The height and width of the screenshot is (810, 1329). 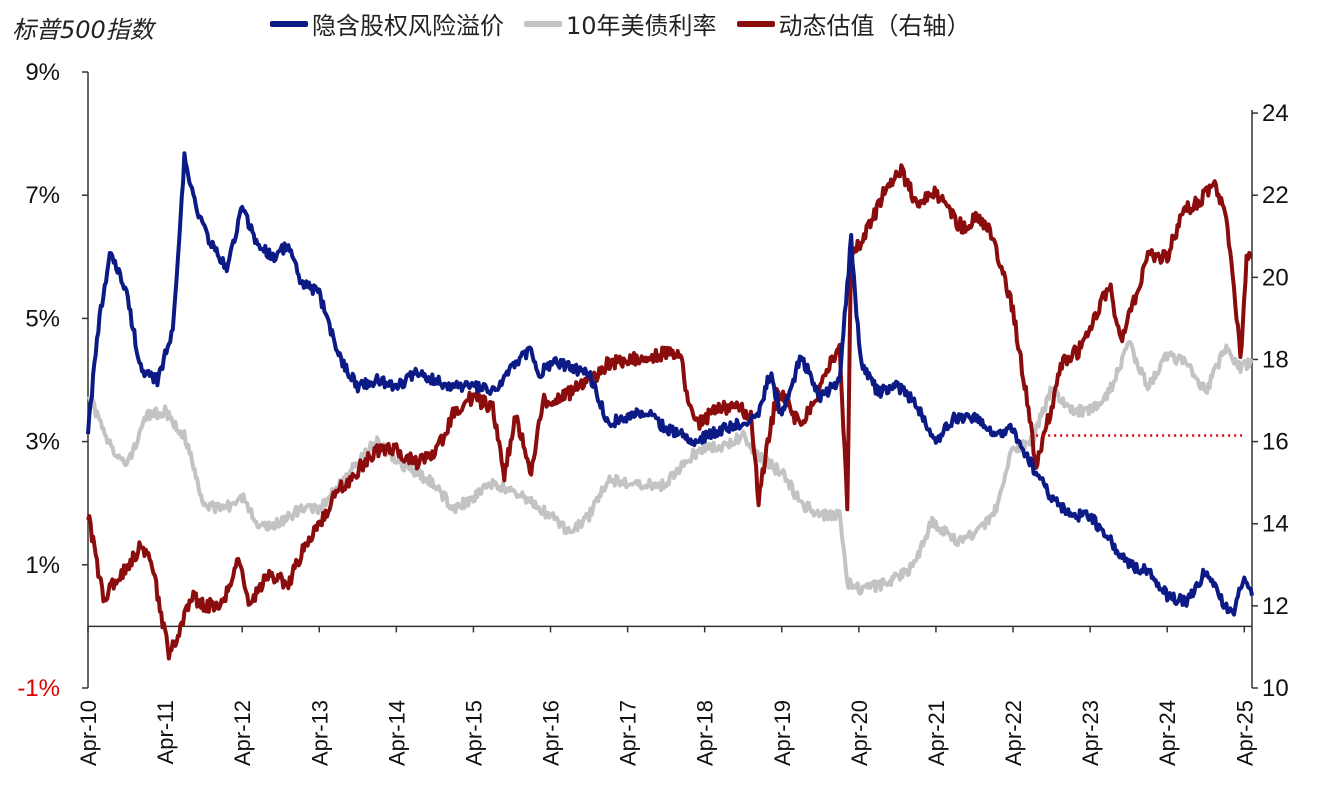 I want to click on legend: 隐含股权风险溢价 10年美债利率 动态估值（右轴）, so click(x=625, y=23).